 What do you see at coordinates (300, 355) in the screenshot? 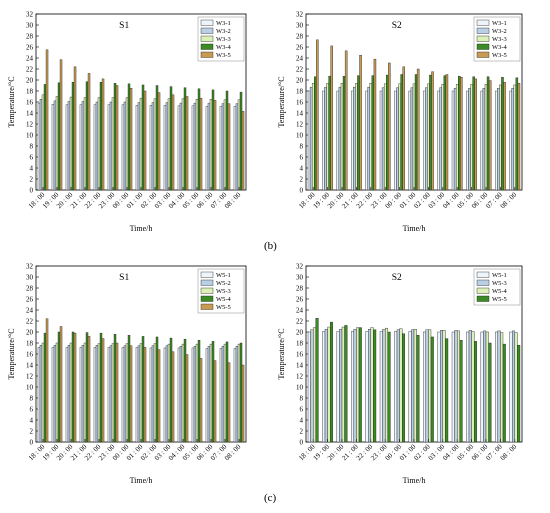
I see `y-tick-label: 16` at bounding box center [300, 355].